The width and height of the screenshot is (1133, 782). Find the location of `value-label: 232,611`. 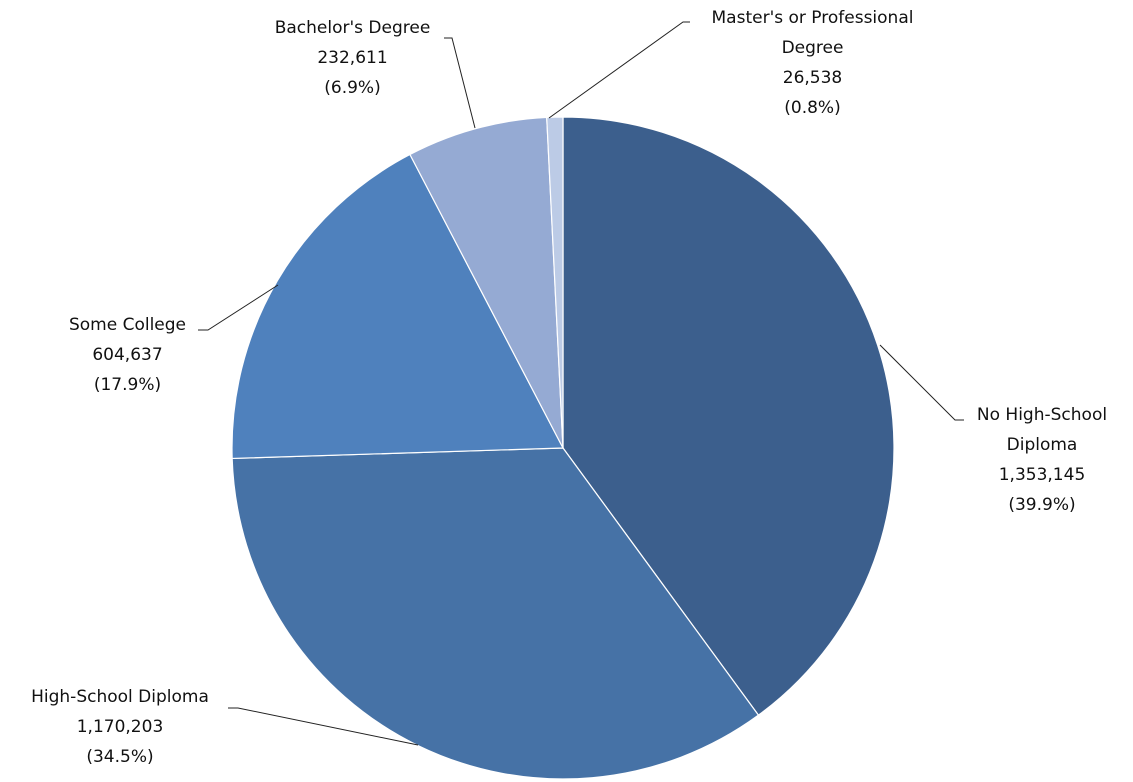

value-label: 232,611 is located at coordinates (352, 58).